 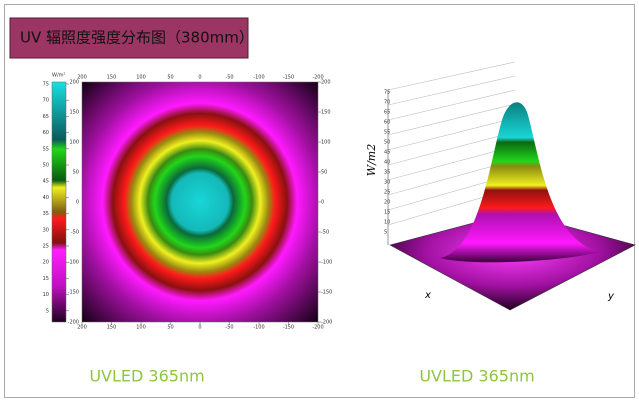 I want to click on z-tick-label: 10, so click(x=387, y=223).